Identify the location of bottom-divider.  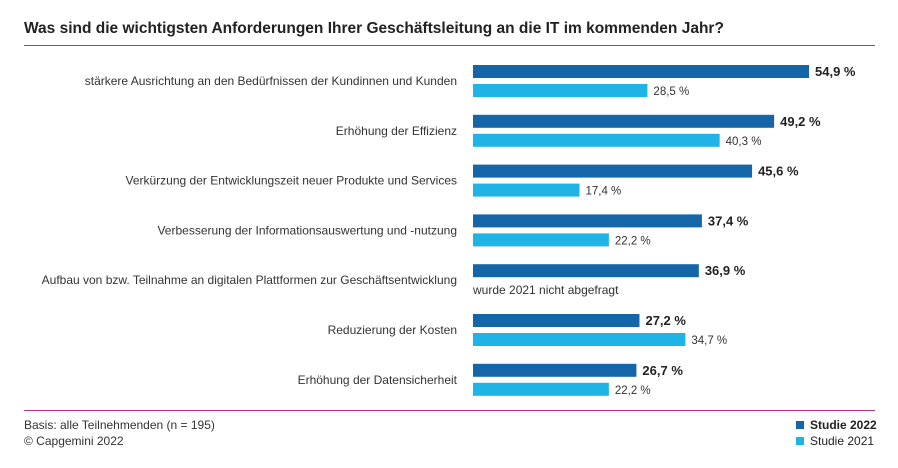
(449, 410).